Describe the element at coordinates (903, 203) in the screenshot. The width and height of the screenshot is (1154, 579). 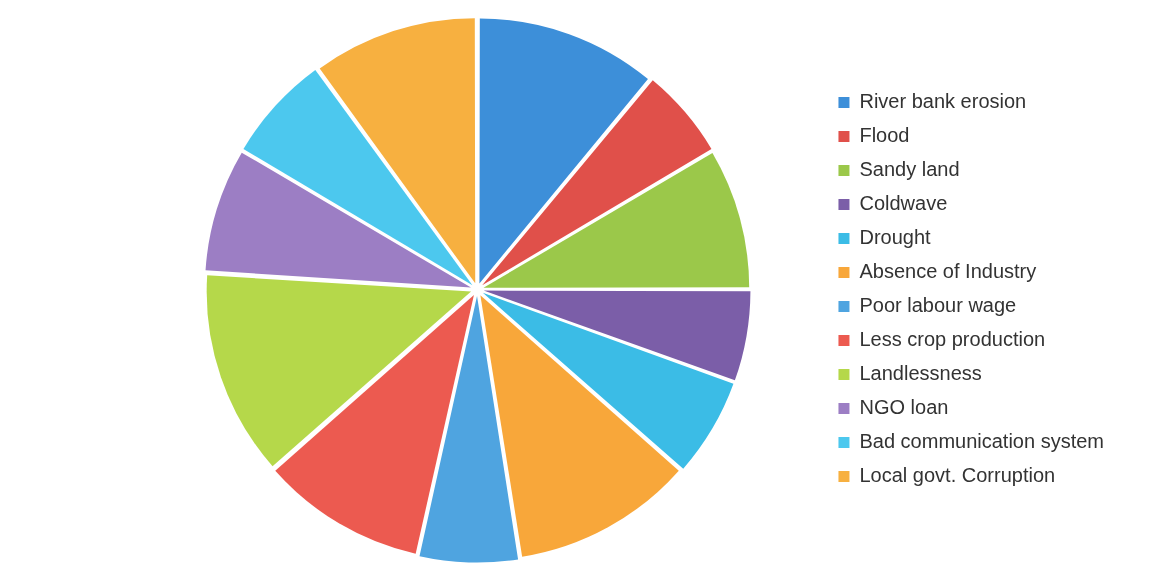
I see `legend-label: Coldwave` at that location.